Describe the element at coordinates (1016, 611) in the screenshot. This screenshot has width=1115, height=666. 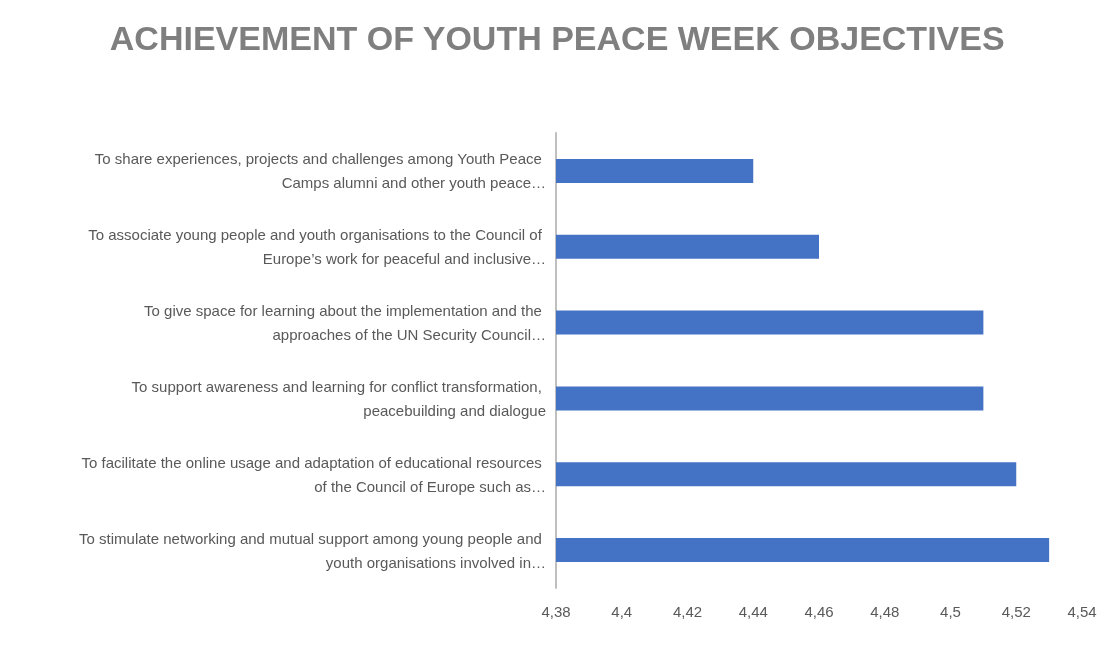
I see `x-tick-label: 4,52` at that location.